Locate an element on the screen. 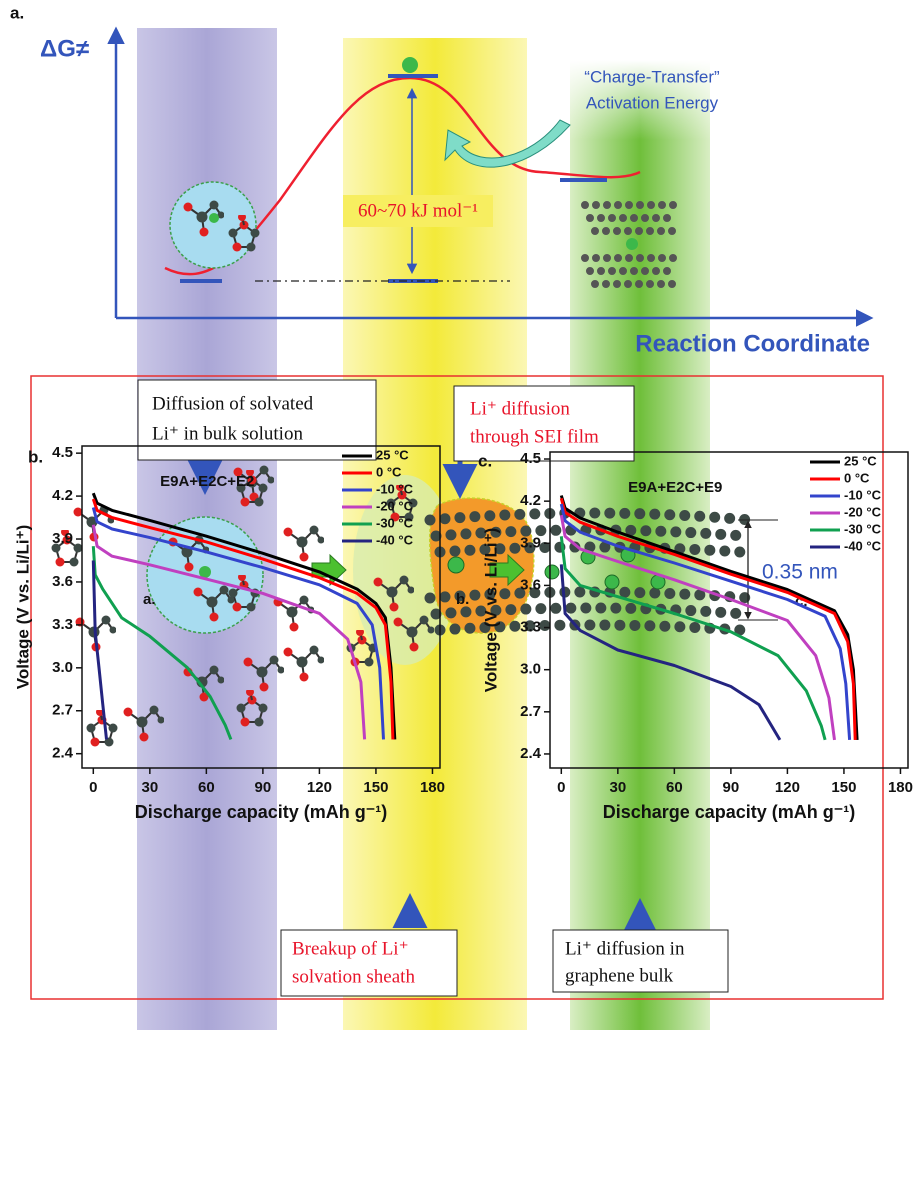  box-text: Breakup of Li⁺ is located at coordinates (350, 948).